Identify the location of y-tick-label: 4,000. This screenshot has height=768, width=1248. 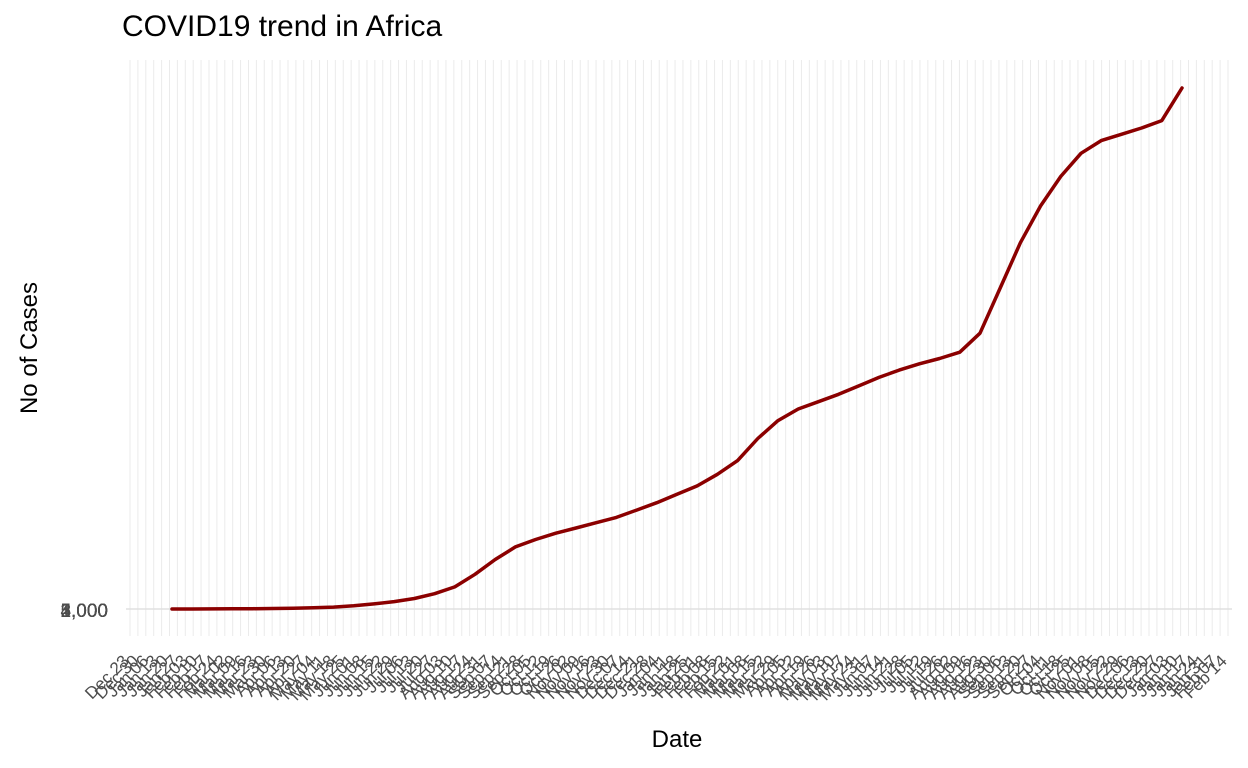
(84, 611).